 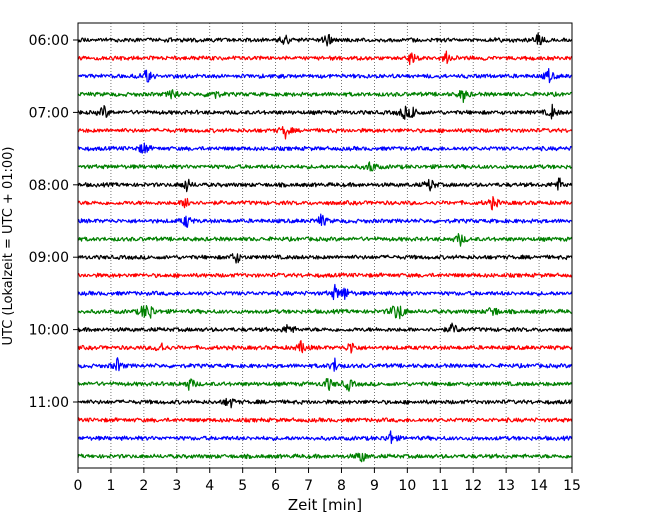 What do you see at coordinates (143, 486) in the screenshot?
I see `x-tick-label: 2` at bounding box center [143, 486].